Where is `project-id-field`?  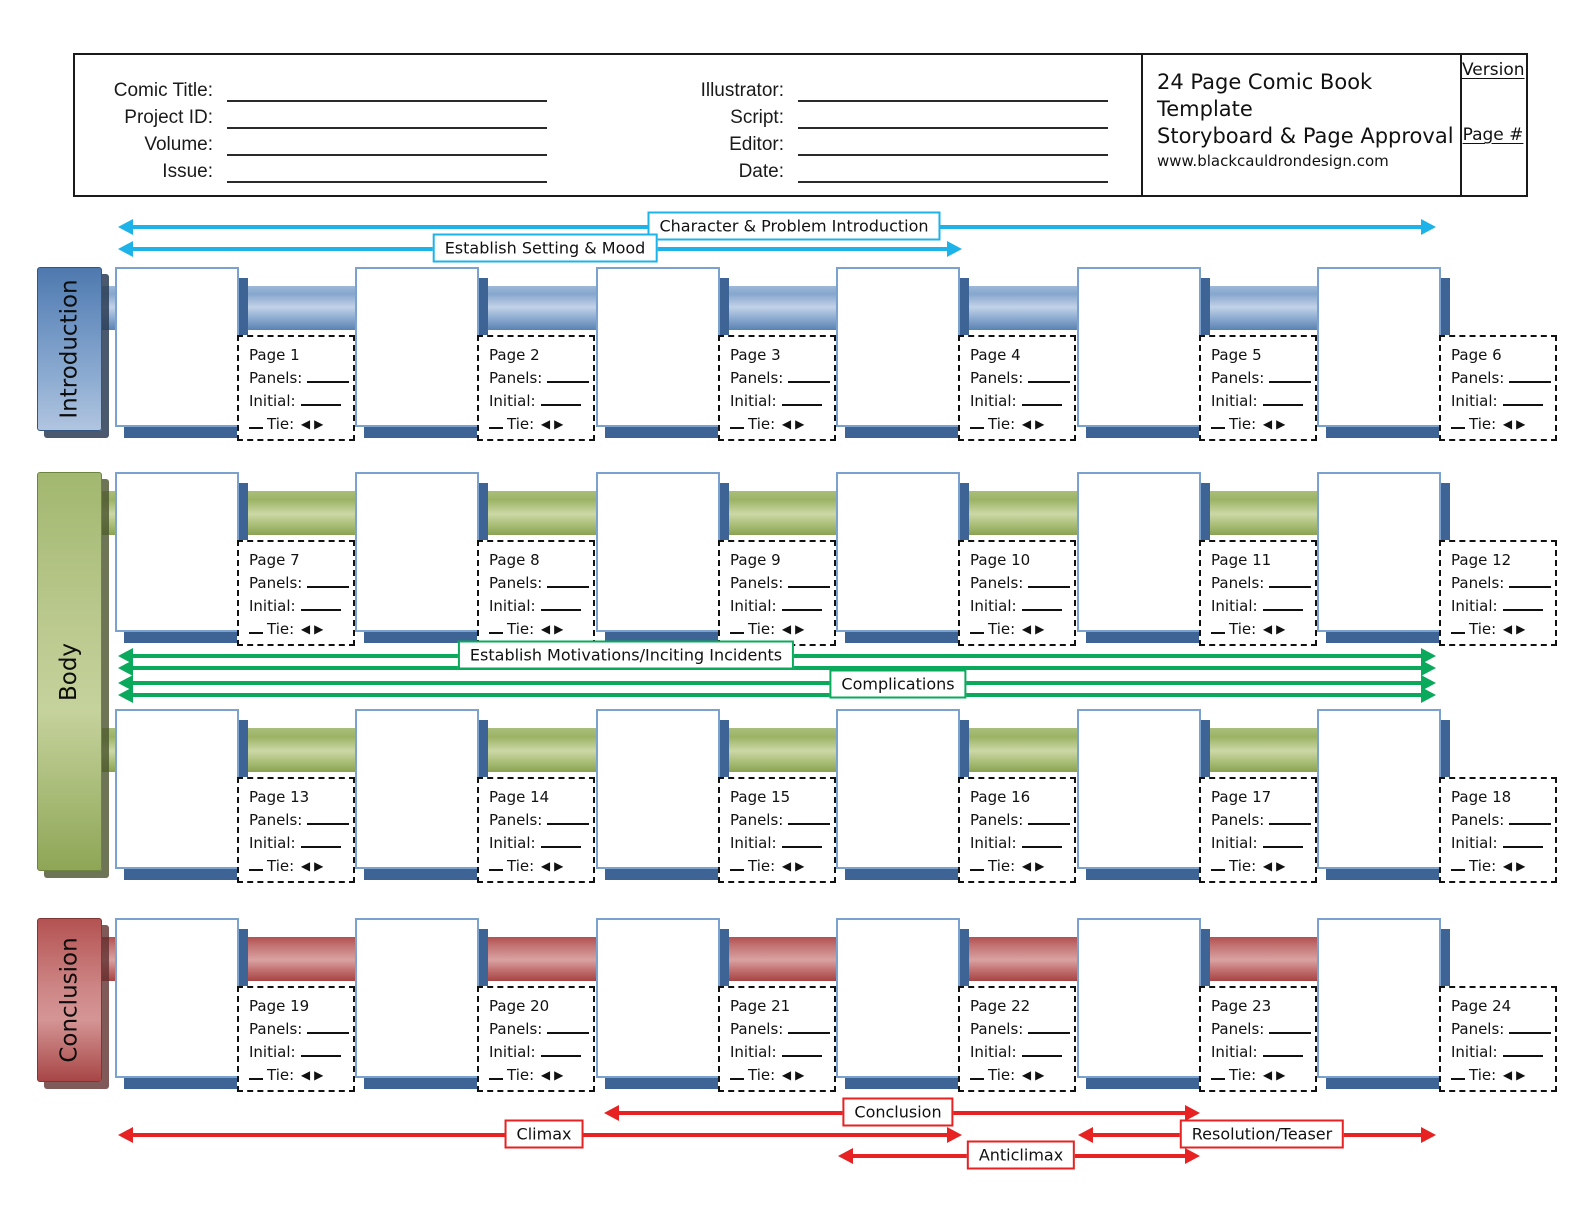
project-id-field is located at coordinates (387, 117).